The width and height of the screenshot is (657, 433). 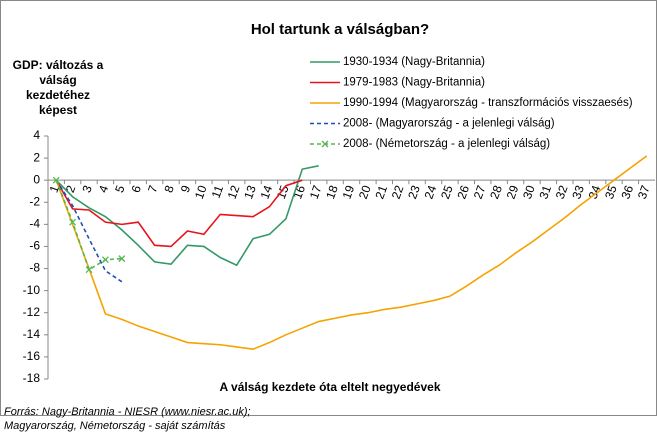 What do you see at coordinates (332, 192) in the screenshot?
I see `x-tick-label: 18` at bounding box center [332, 192].